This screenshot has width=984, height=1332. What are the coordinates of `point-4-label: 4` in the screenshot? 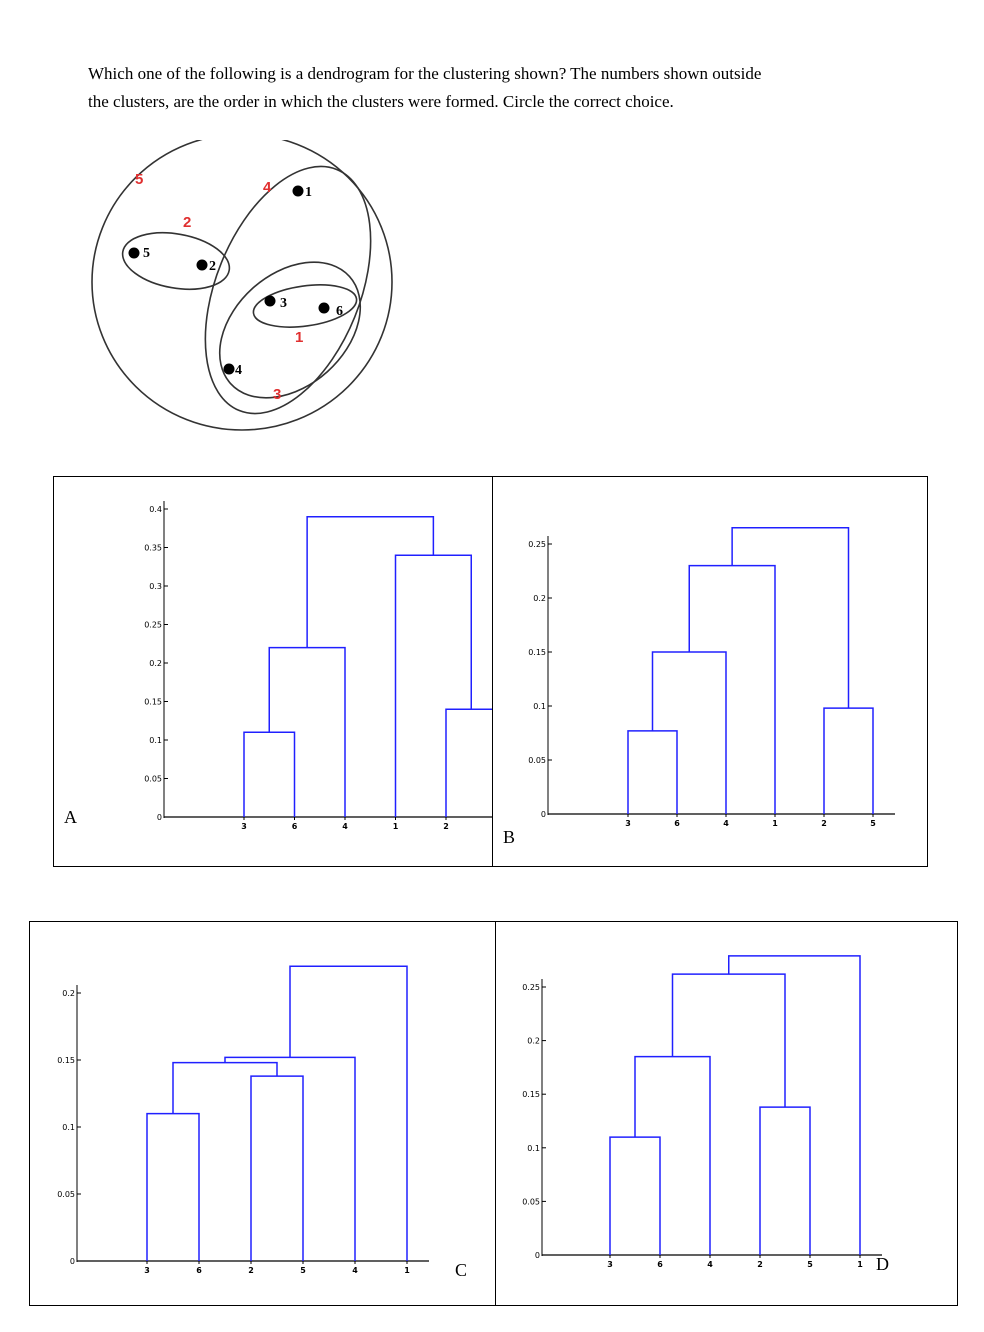 It's located at (238, 370).